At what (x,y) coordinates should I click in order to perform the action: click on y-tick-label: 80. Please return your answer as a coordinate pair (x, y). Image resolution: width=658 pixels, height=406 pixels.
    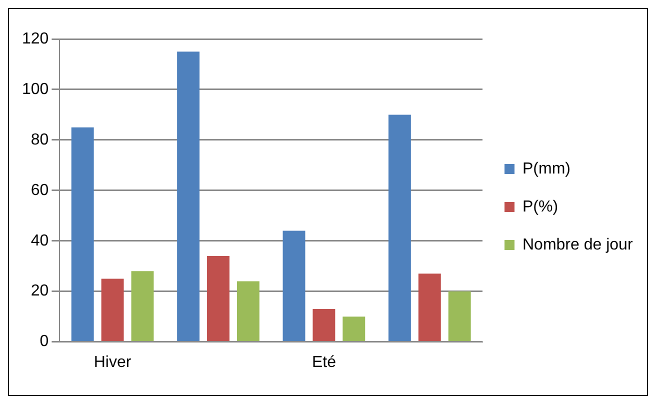
    Looking at the image, I should click on (39, 139).